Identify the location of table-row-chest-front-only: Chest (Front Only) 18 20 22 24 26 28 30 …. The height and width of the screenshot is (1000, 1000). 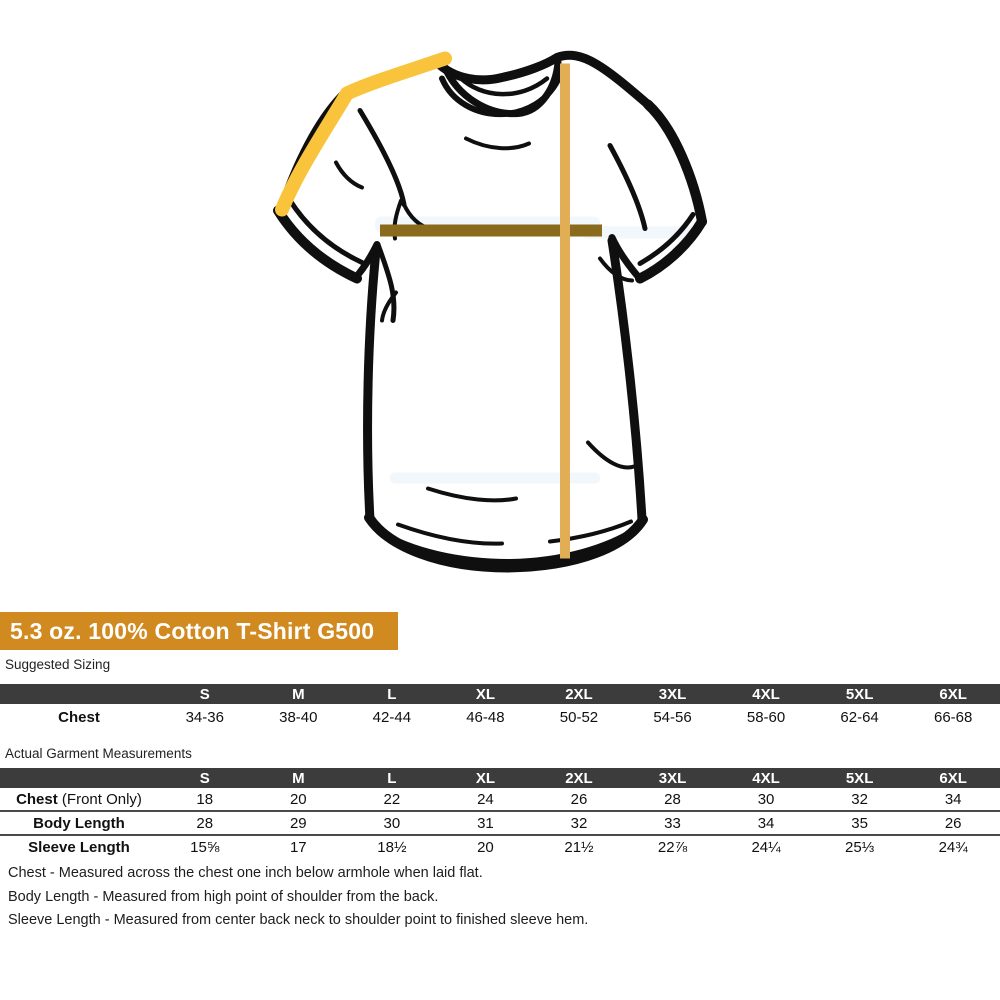
(500, 800).